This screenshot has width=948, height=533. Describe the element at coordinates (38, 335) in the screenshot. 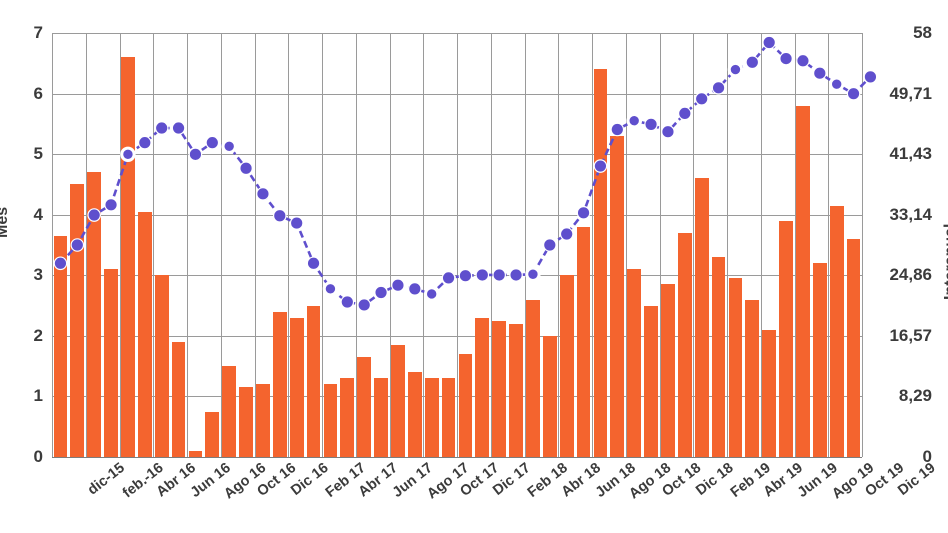

I see `y-axis-left-tick: 2` at that location.